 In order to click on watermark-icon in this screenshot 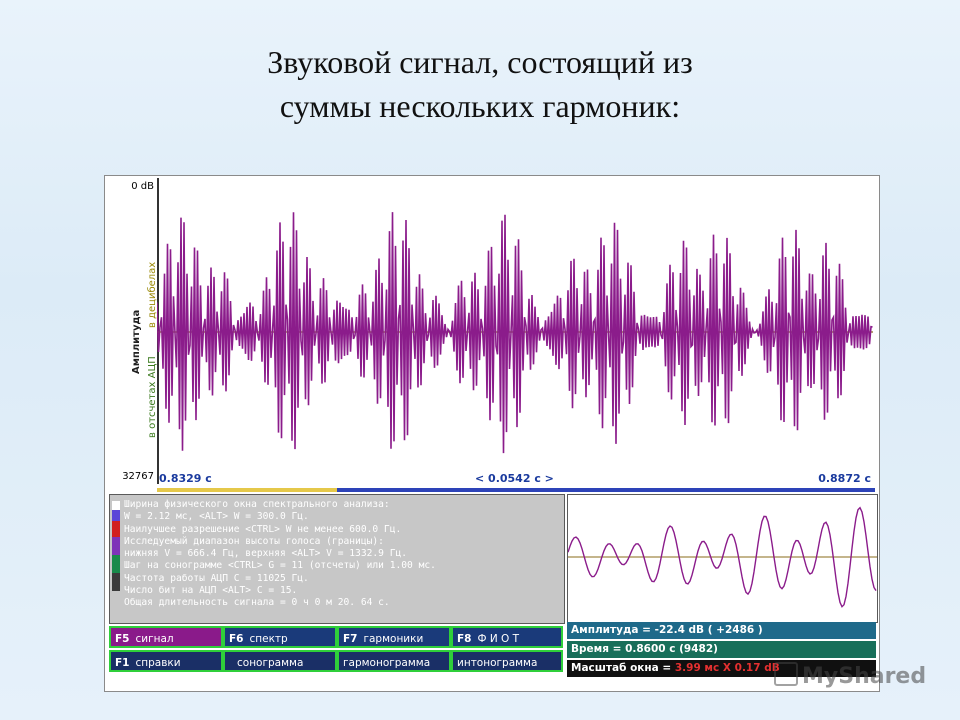, I will do `click(786, 674)`.